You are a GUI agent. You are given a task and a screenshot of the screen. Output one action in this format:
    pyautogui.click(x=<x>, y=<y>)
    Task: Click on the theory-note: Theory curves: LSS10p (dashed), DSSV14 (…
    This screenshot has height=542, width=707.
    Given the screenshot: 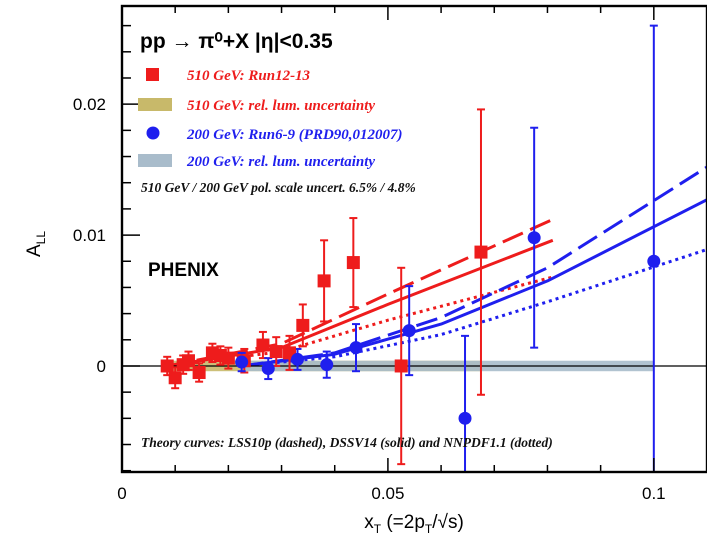 What is the action you would take?
    pyautogui.click(x=347, y=442)
    